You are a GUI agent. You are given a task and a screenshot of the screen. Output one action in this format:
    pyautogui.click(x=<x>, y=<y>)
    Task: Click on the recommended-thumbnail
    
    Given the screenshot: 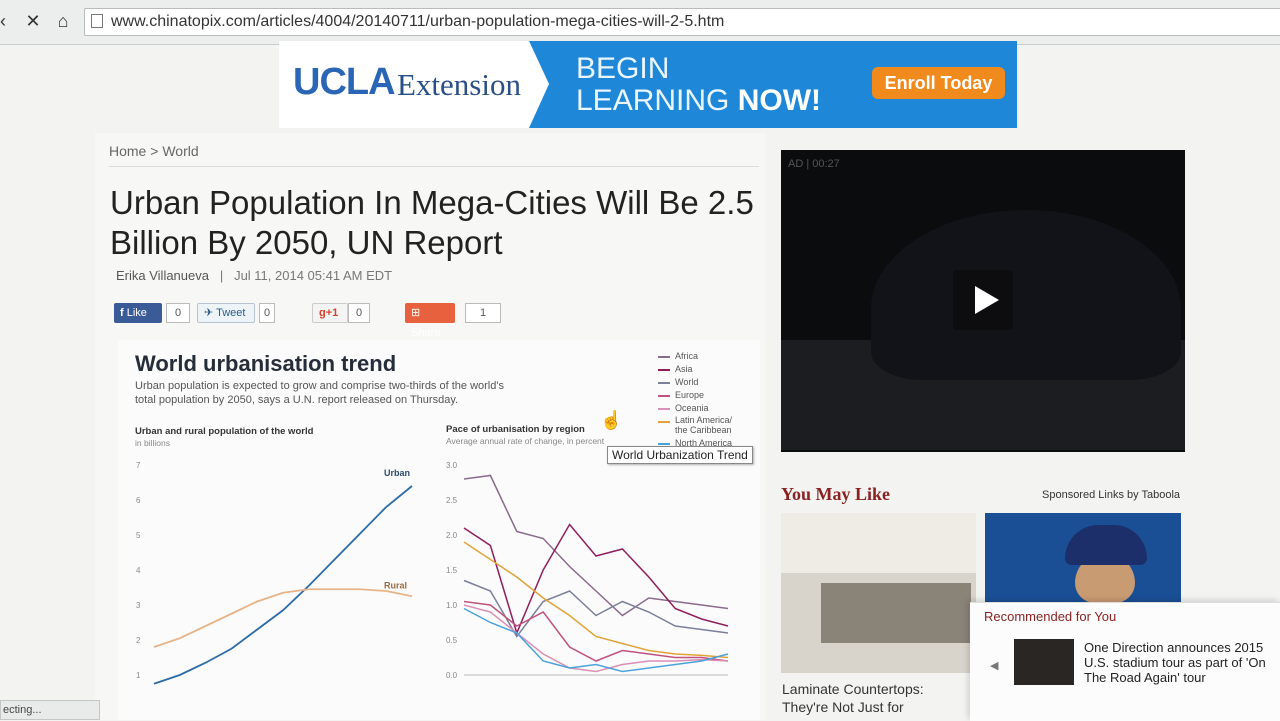 What is the action you would take?
    pyautogui.click(x=1044, y=662)
    